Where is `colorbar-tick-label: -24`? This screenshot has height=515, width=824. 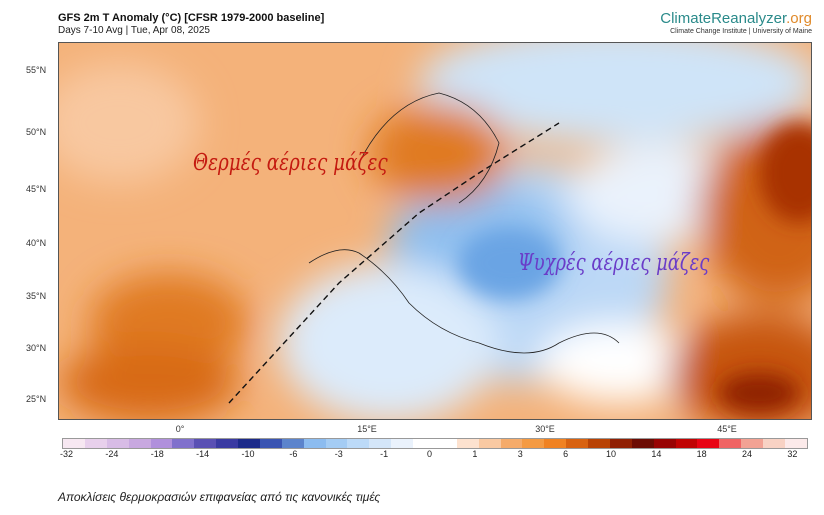
colorbar-tick-label: -24 is located at coordinates (112, 454).